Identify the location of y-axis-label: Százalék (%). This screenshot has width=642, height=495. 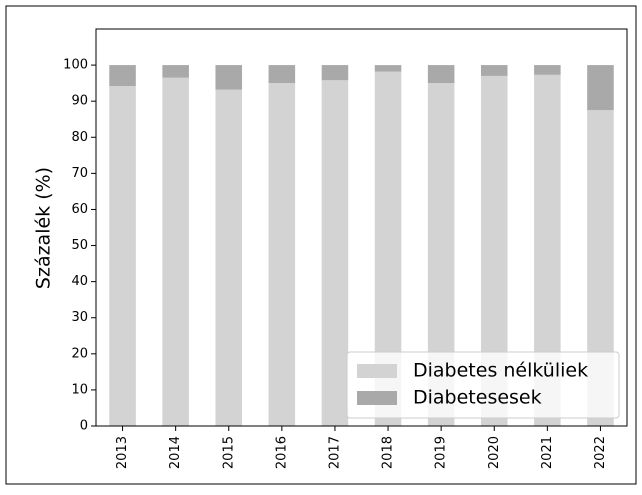
(44, 228).